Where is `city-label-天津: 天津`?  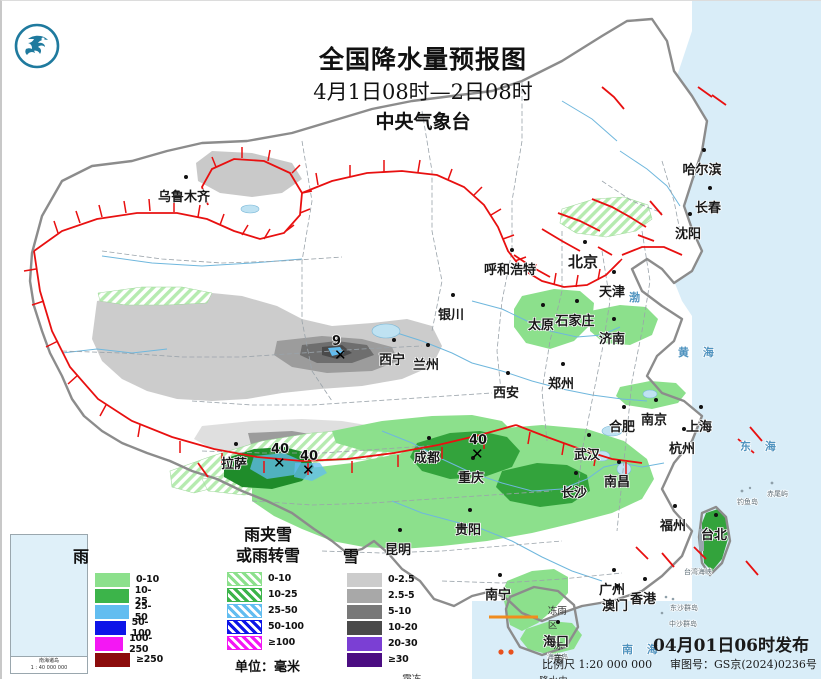
city-label-天津: 天津 is located at coordinates (612, 292).